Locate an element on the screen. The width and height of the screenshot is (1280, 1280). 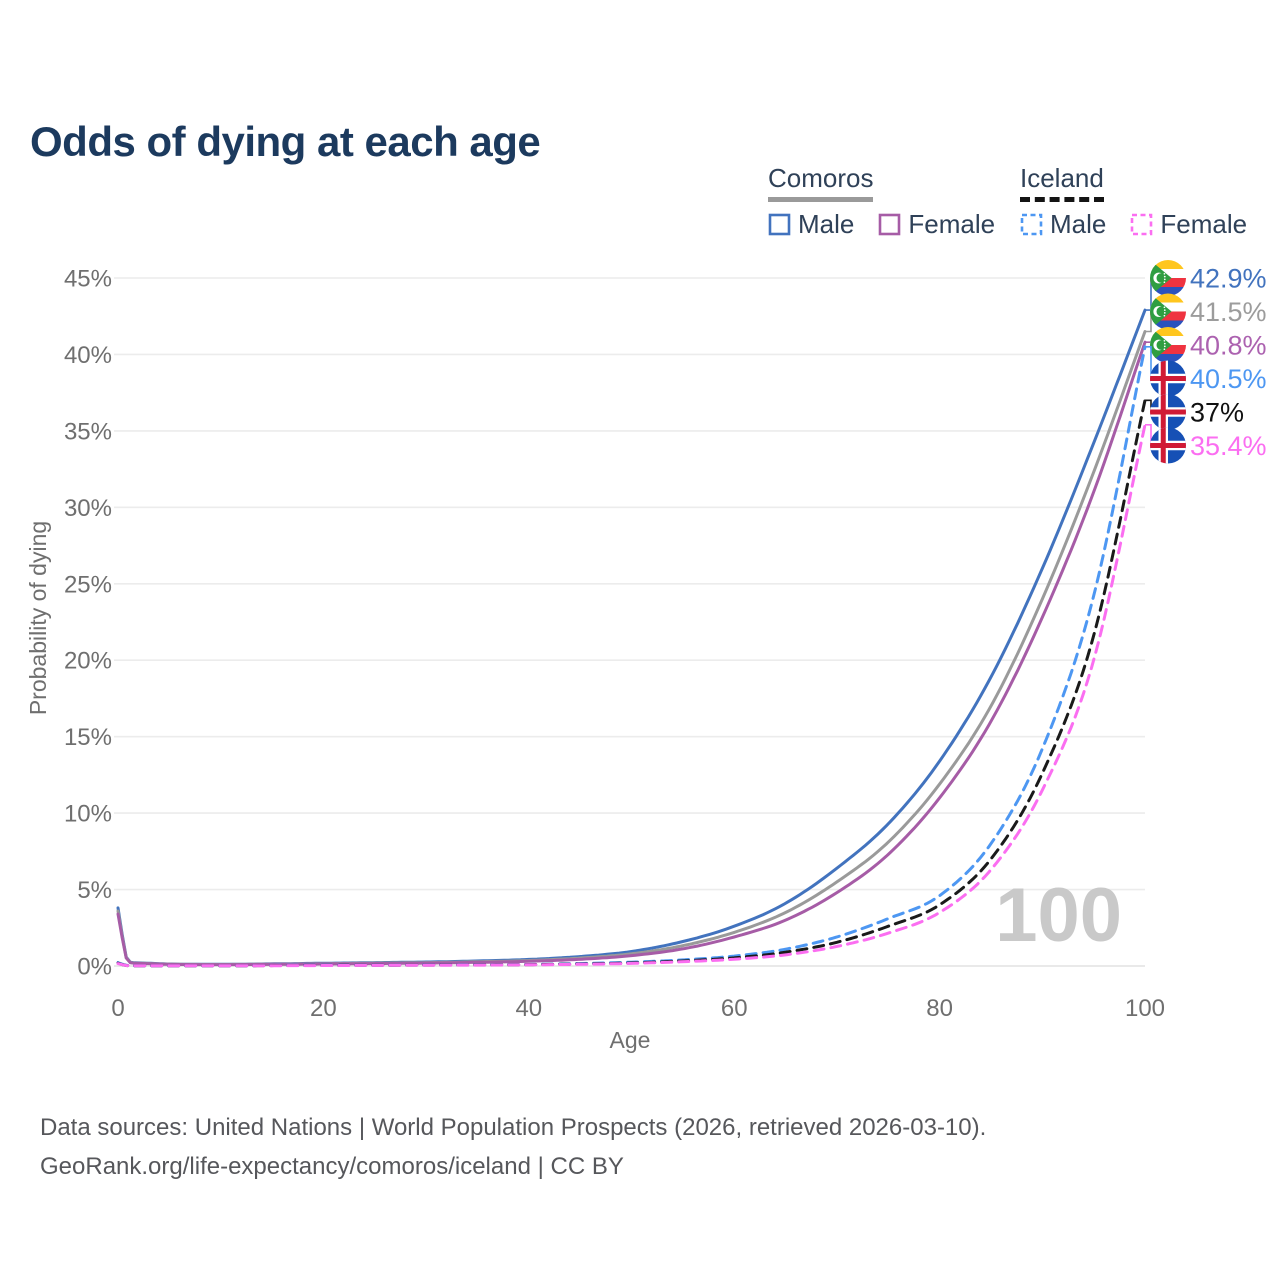
x-tick-label-1: 20 is located at coordinates (323, 1008).